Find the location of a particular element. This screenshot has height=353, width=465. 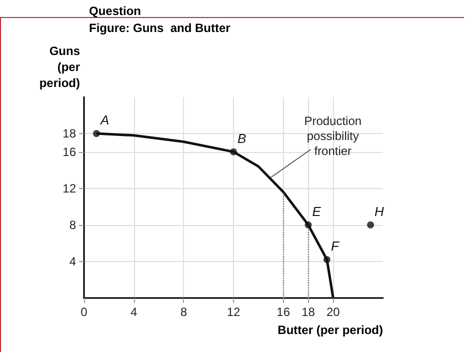

y-tick-label: 12 is located at coordinates (69, 188).